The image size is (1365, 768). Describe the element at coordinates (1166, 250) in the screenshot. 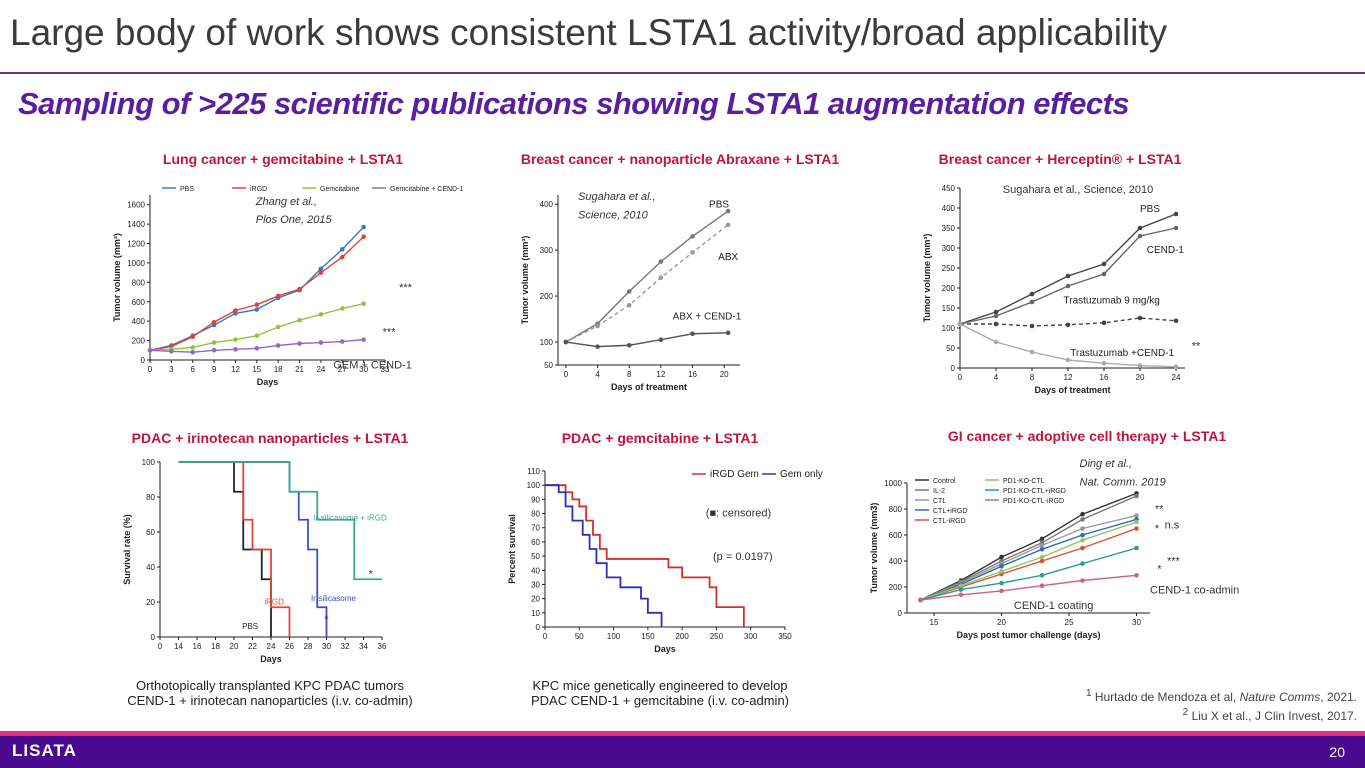

I see `series-label: CEND-1` at that location.